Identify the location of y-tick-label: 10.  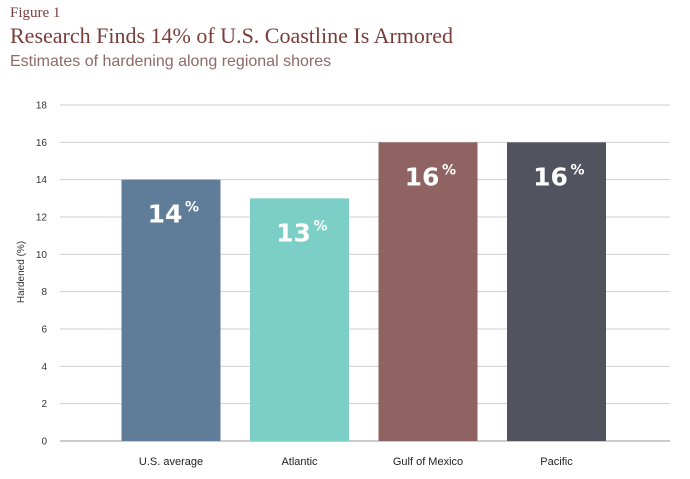
(42, 255).